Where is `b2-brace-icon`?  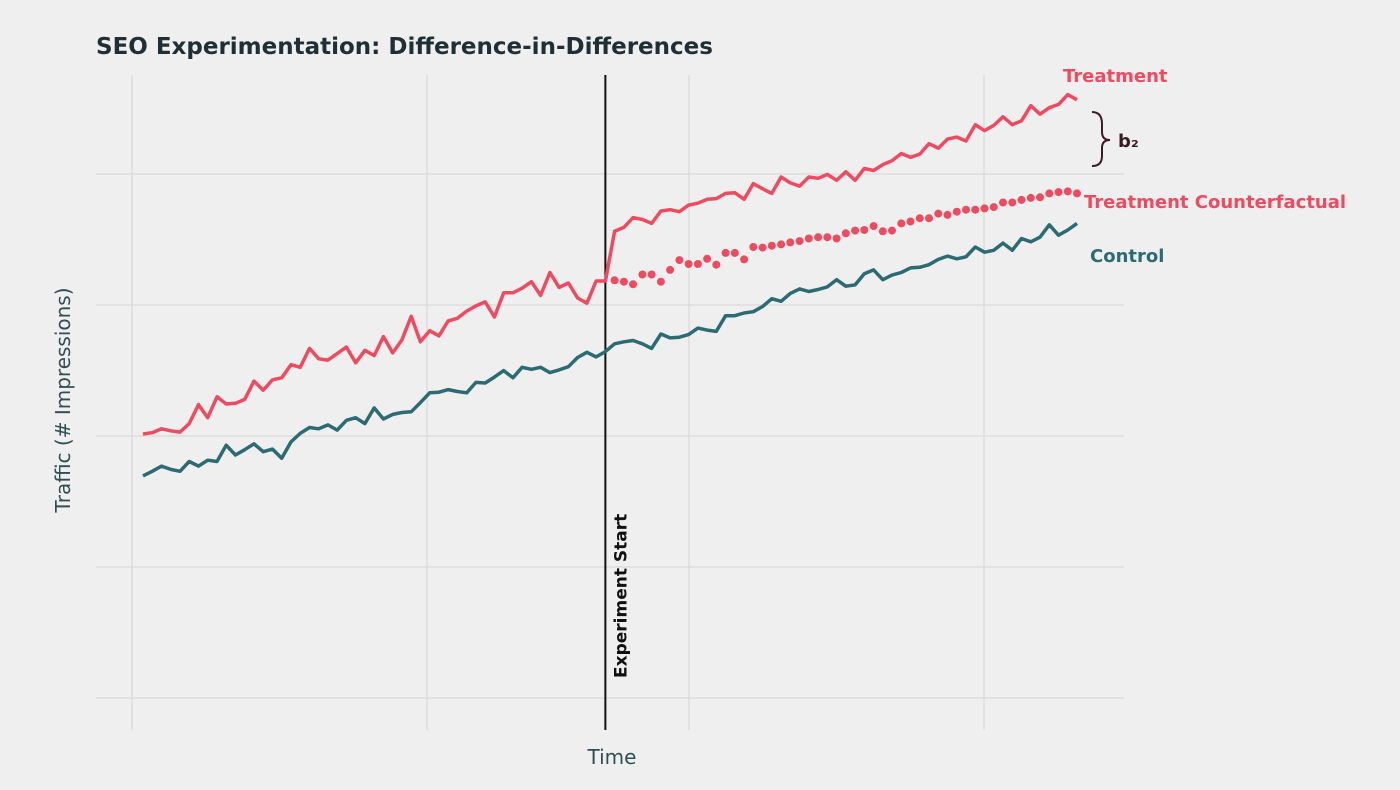 b2-brace-icon is located at coordinates (1101, 139).